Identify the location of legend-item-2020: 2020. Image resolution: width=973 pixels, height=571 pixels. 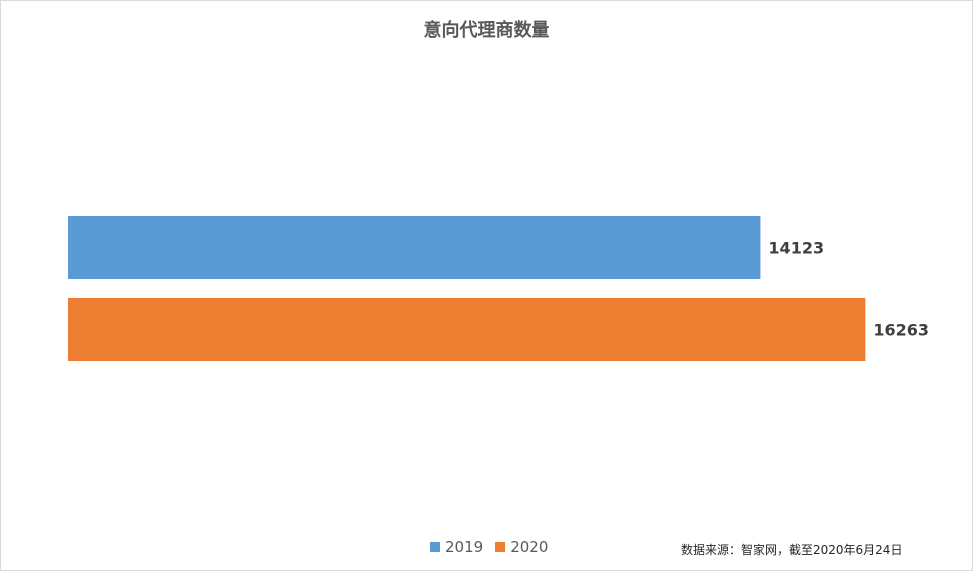
(521, 547).